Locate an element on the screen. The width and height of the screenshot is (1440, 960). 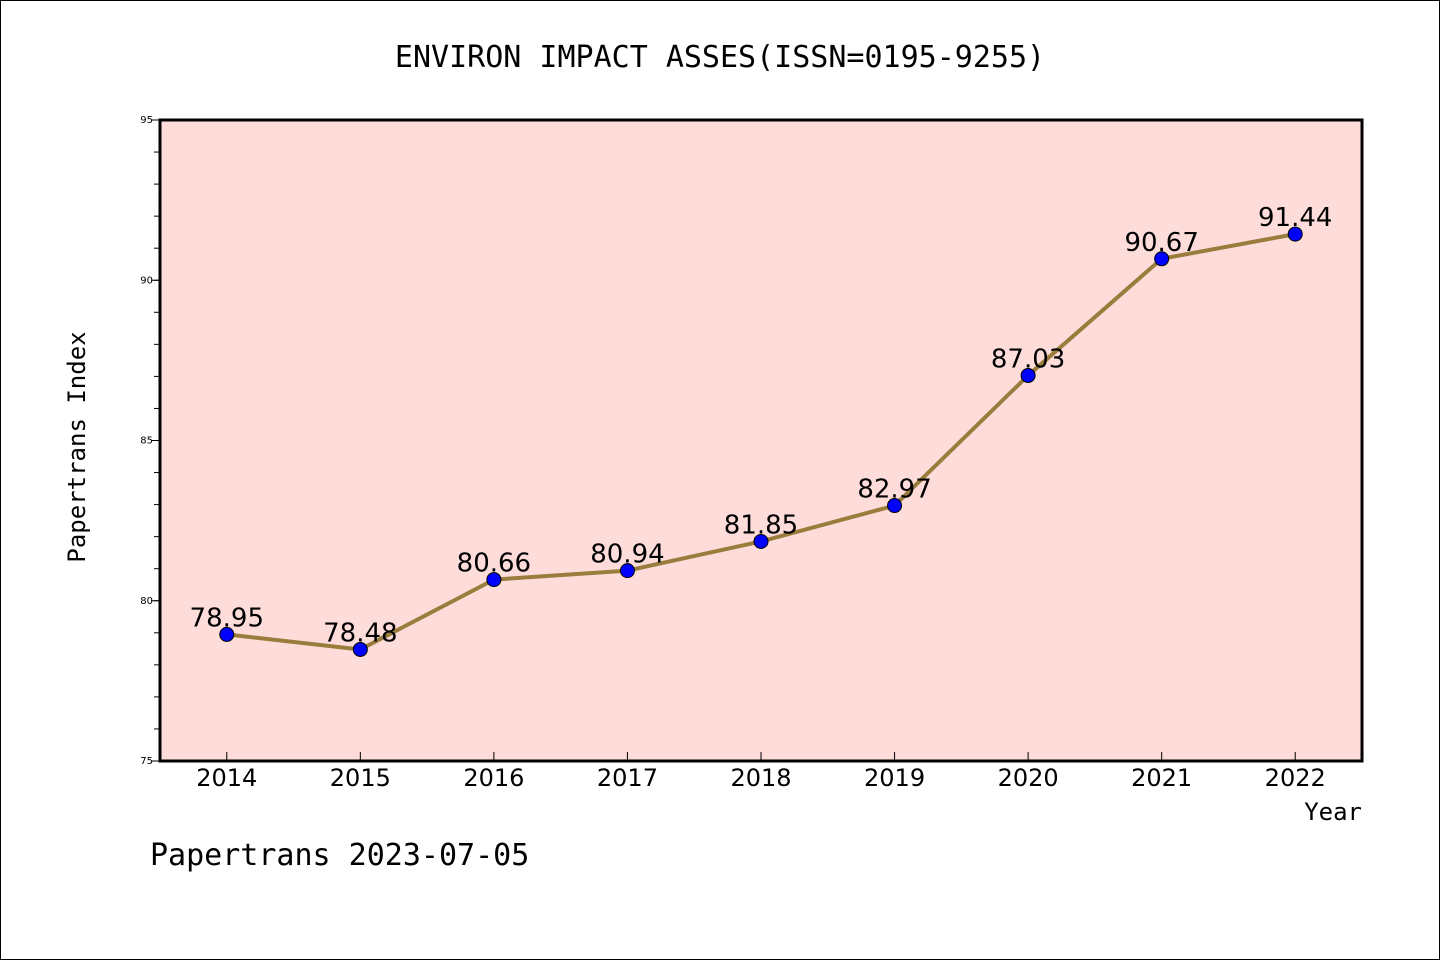
x-tick-label: 2021 is located at coordinates (1161, 778).